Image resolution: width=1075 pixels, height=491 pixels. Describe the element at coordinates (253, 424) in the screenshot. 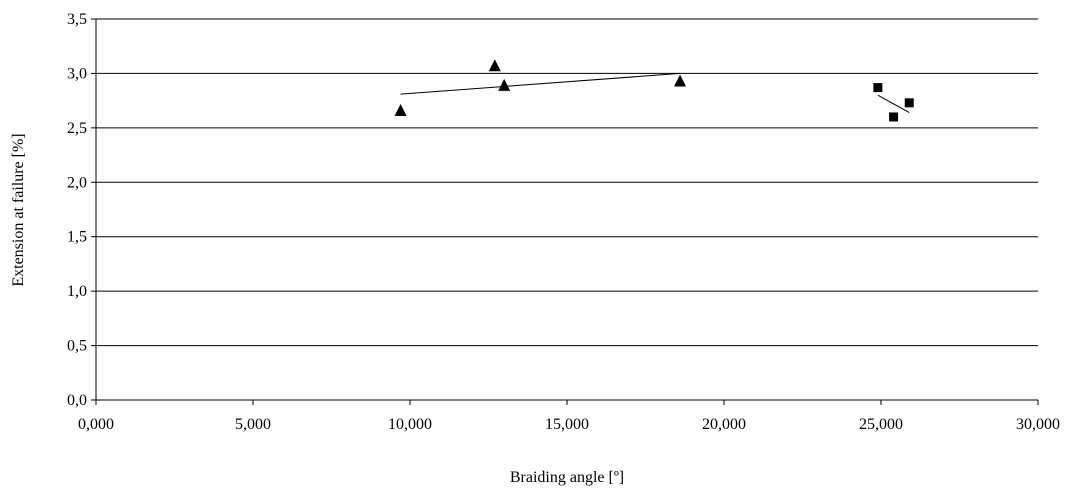

I see `x-tick-label: 5,000` at that location.